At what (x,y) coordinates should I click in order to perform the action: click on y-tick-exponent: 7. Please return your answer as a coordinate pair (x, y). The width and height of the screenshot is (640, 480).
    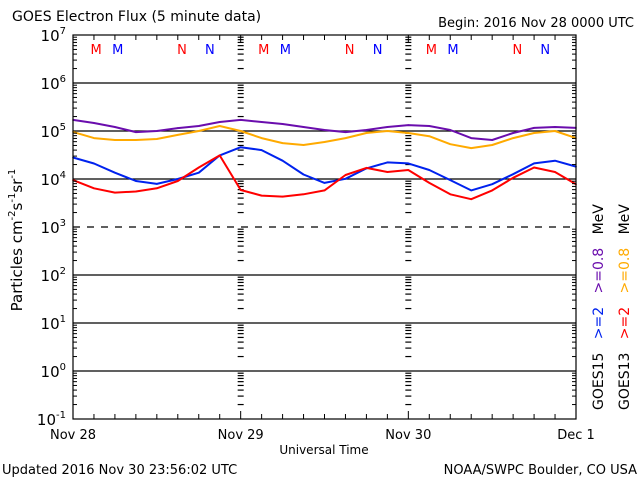
    Looking at the image, I should click on (63, 31).